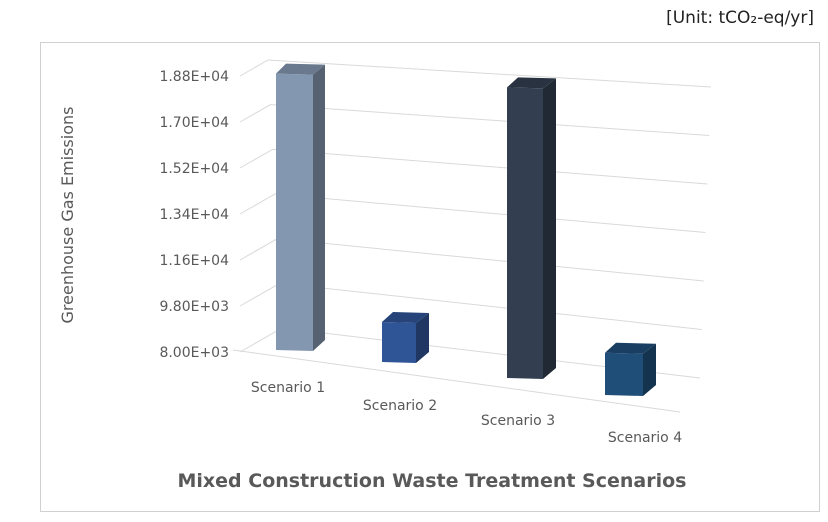 The image size is (828, 522). Describe the element at coordinates (400, 406) in the screenshot. I see `x-category-label: Scenario 2` at that location.